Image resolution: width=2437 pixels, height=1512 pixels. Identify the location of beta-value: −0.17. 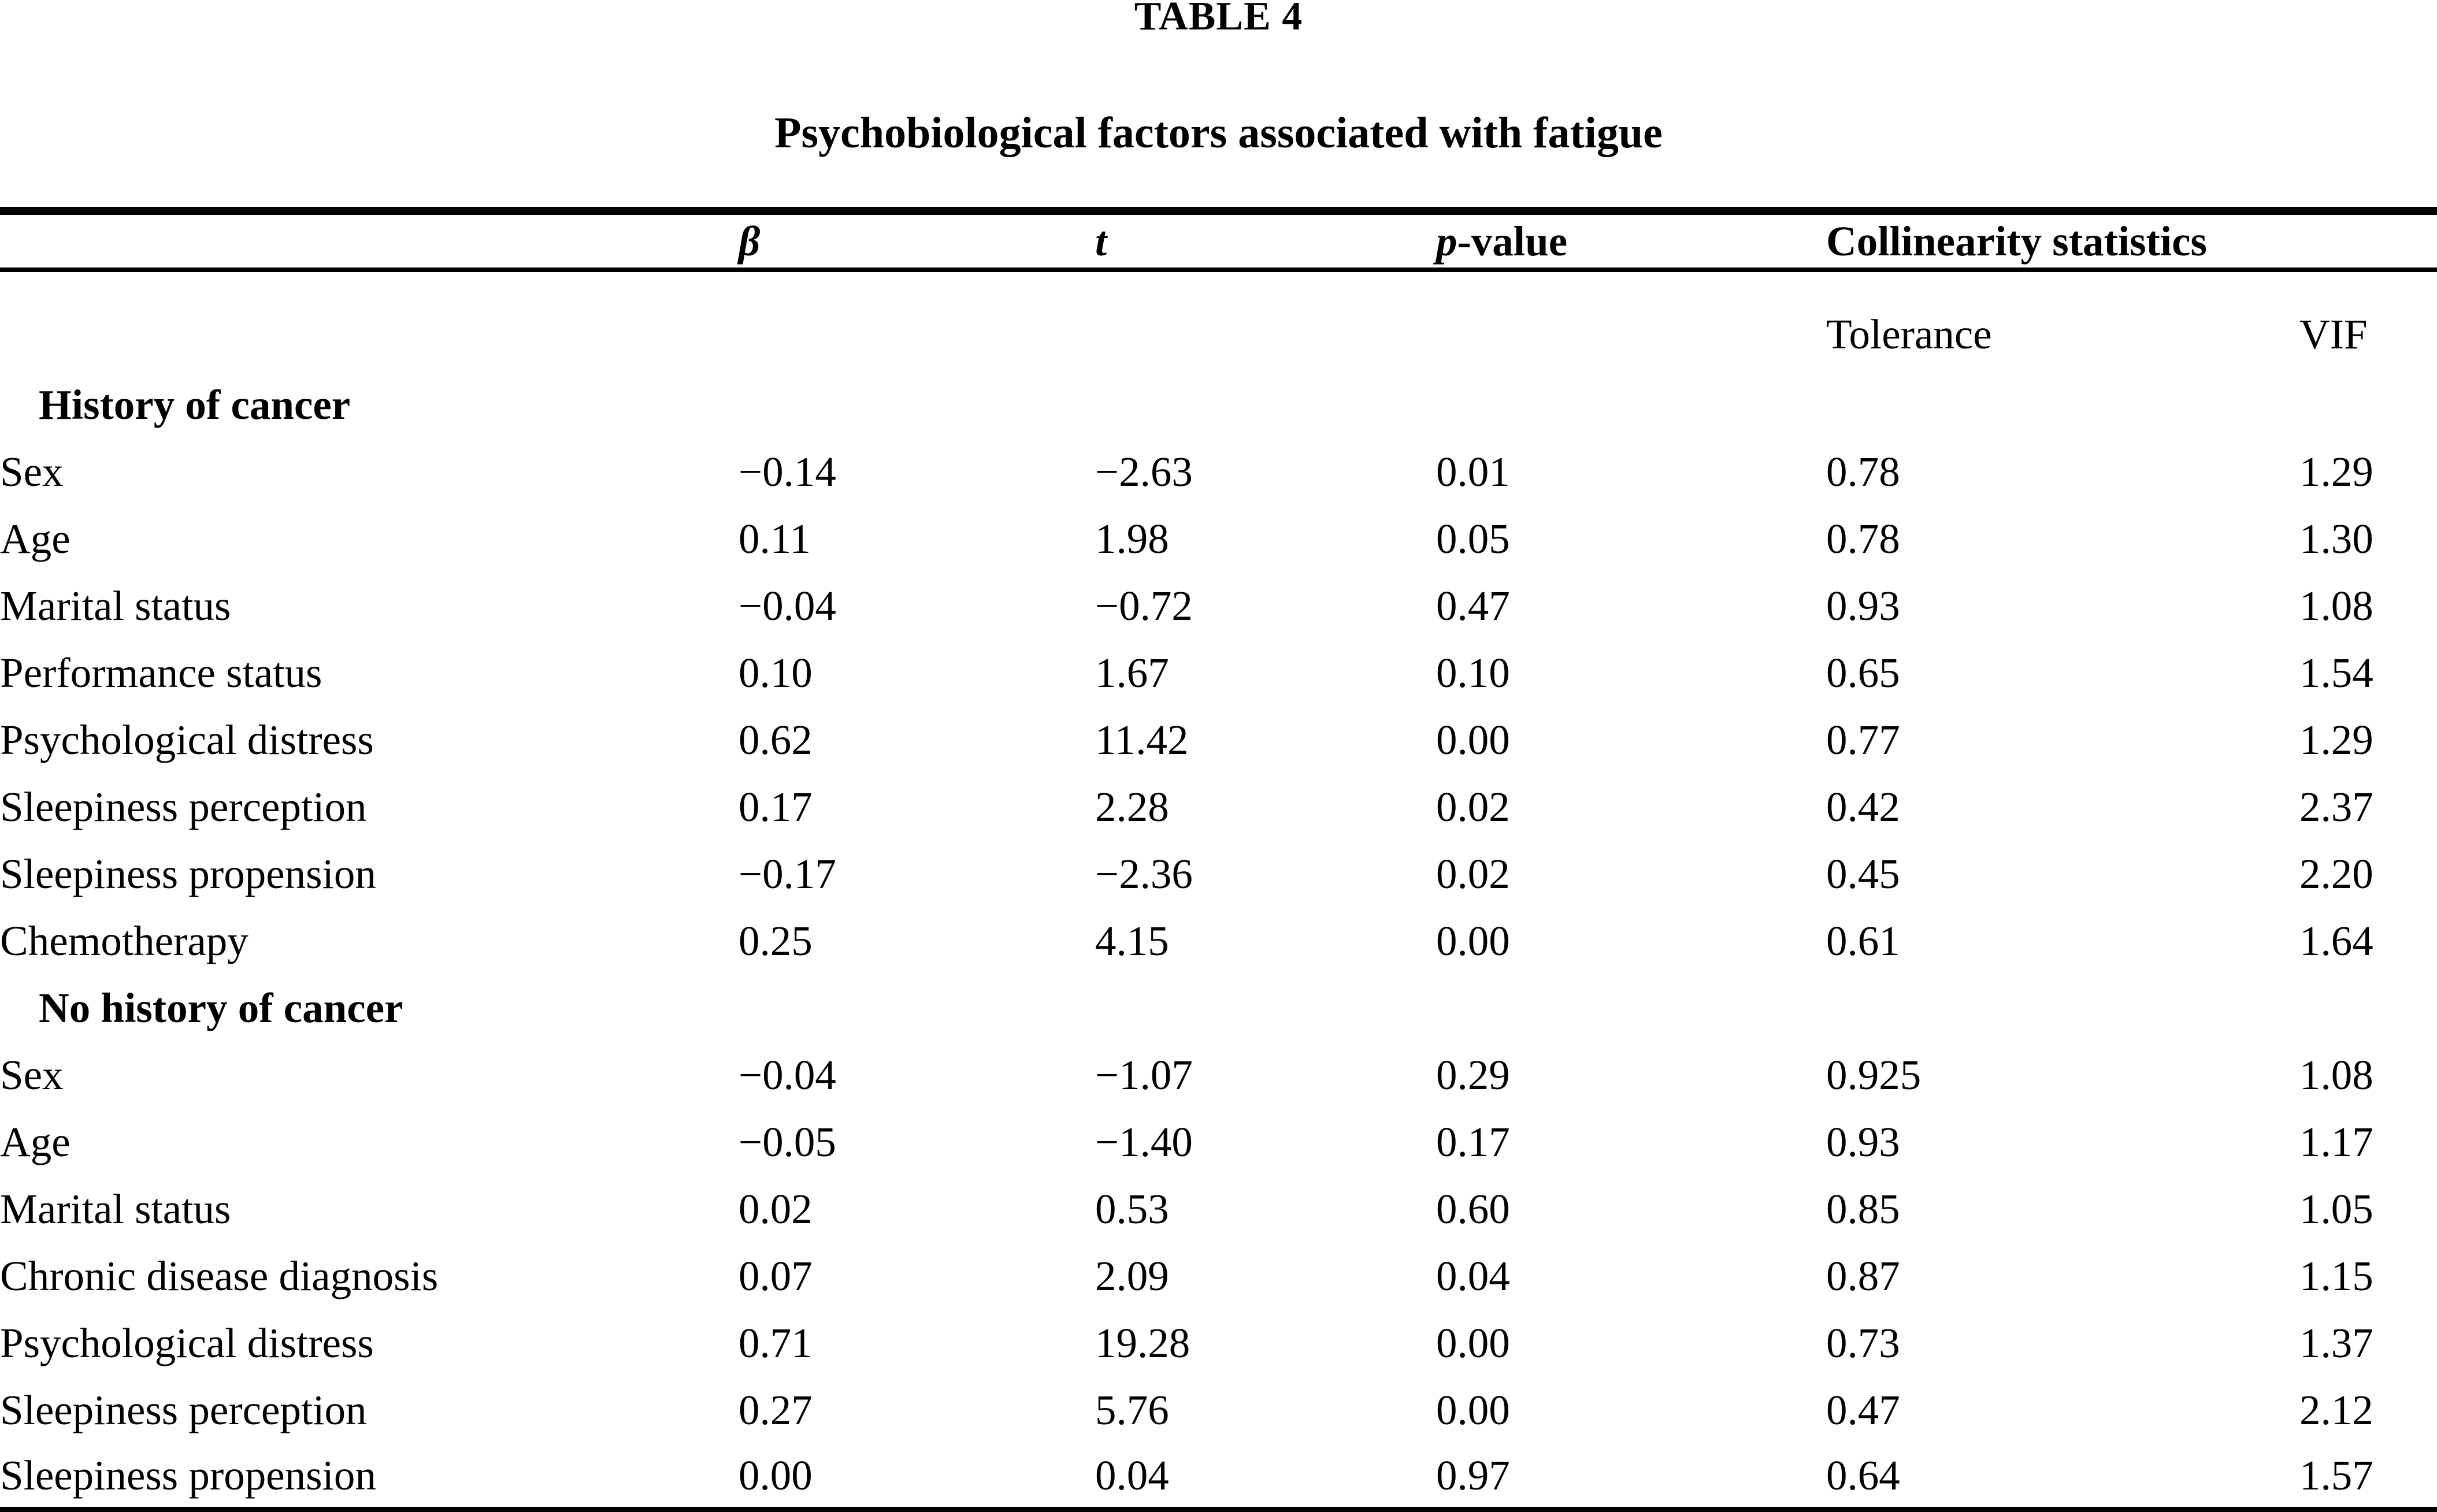
(787, 873).